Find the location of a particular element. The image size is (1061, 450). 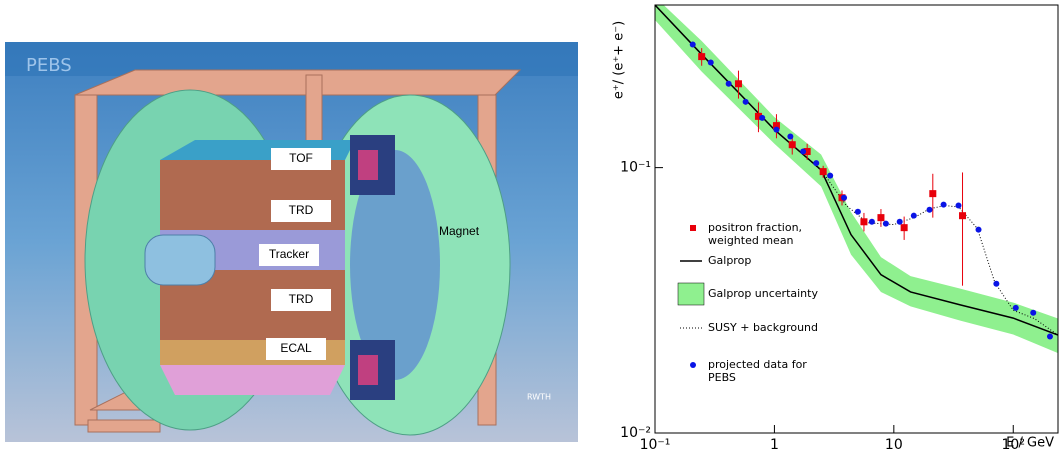

magnet-hole is located at coordinates (395, 265).